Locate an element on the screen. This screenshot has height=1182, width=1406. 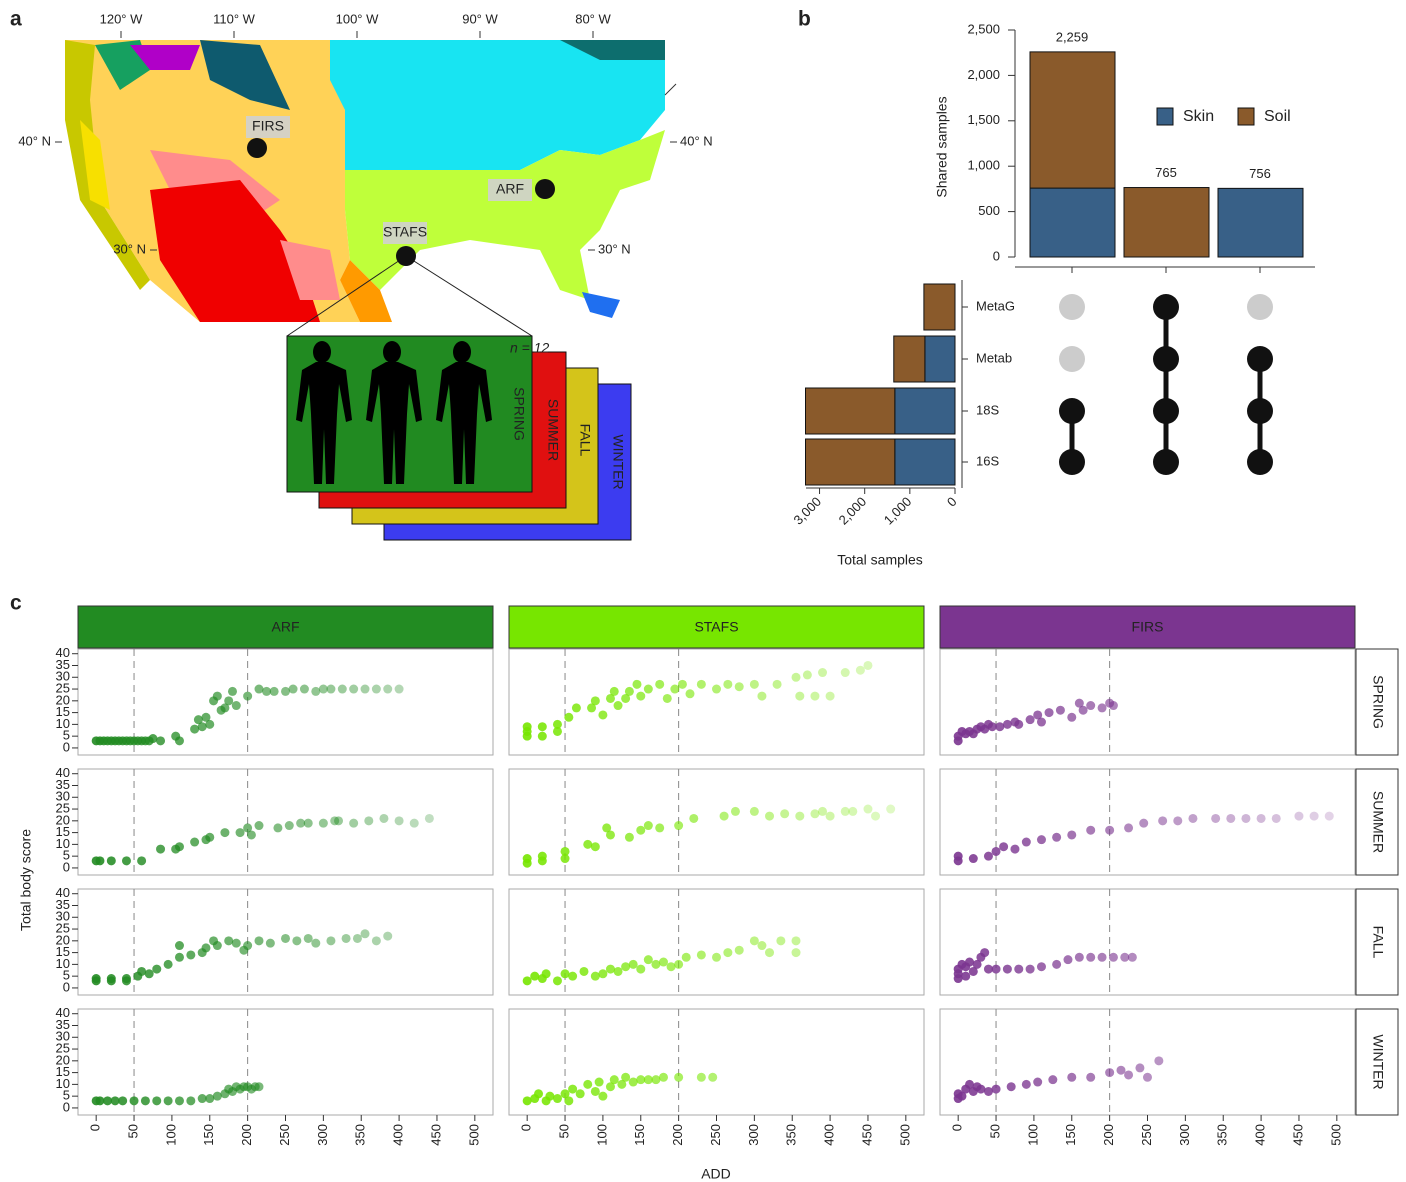
set-label: Metab is located at coordinates (994, 357).